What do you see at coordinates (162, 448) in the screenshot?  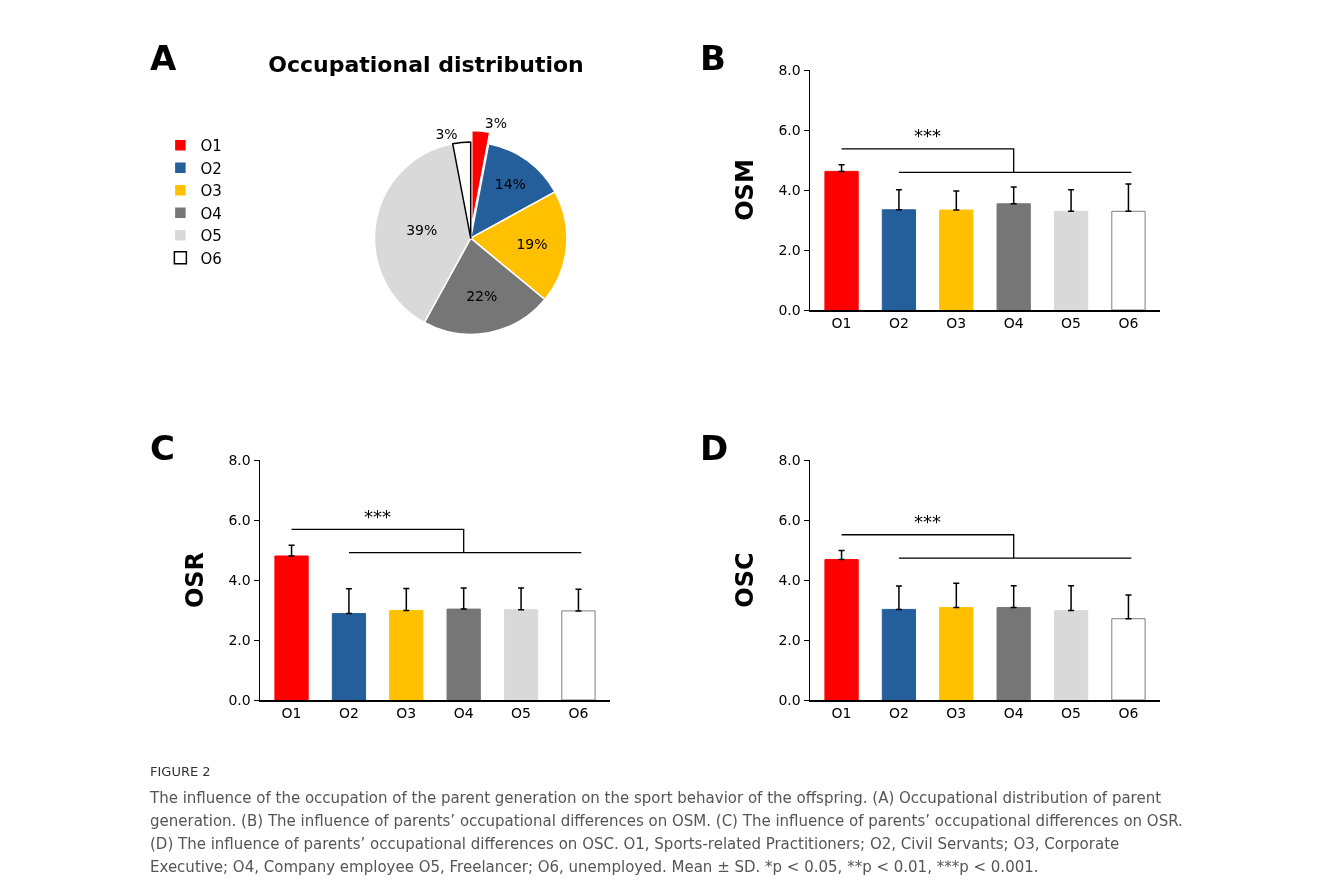 I see `text: C` at bounding box center [162, 448].